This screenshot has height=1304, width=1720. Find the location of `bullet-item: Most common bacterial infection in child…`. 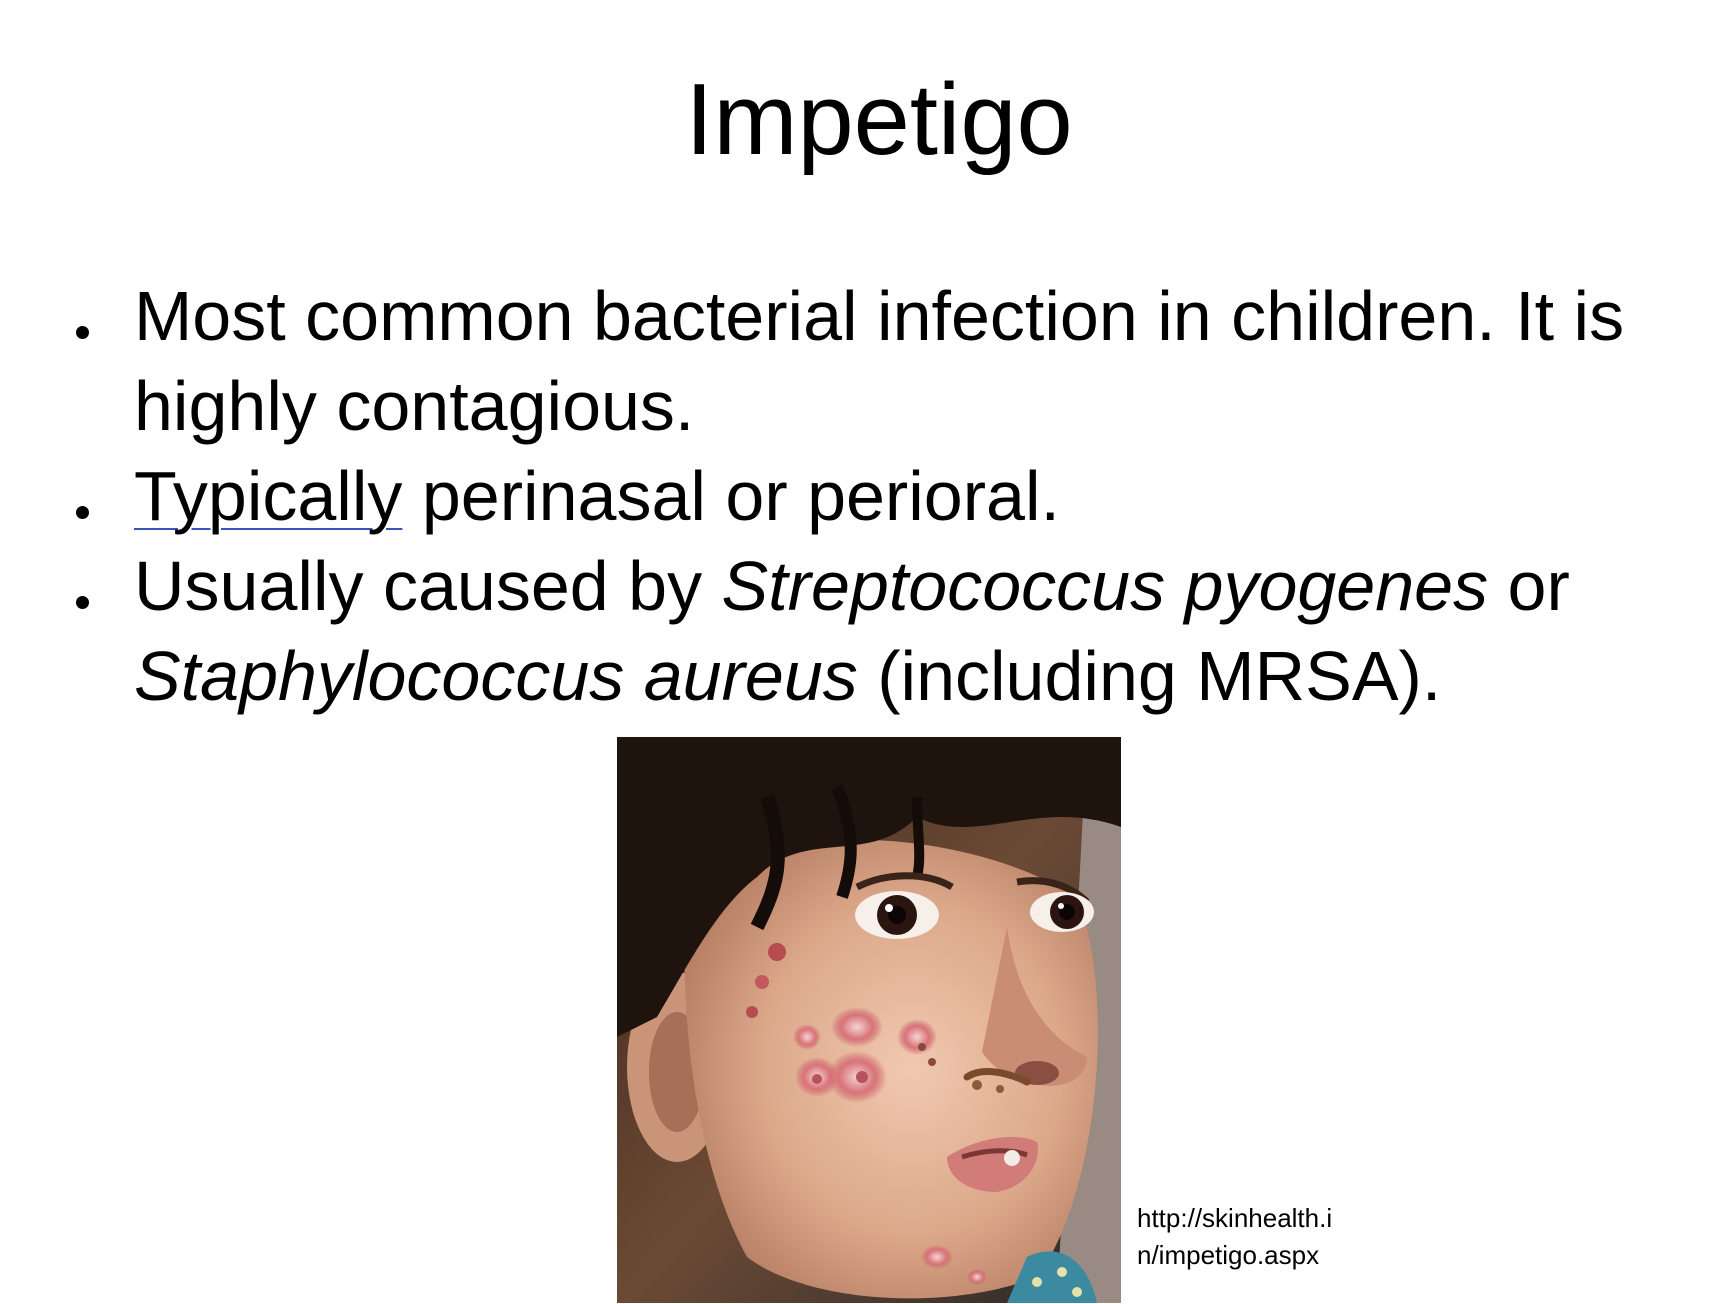

bullet-item: Most common bacterial infection in child… is located at coordinates (868, 361).